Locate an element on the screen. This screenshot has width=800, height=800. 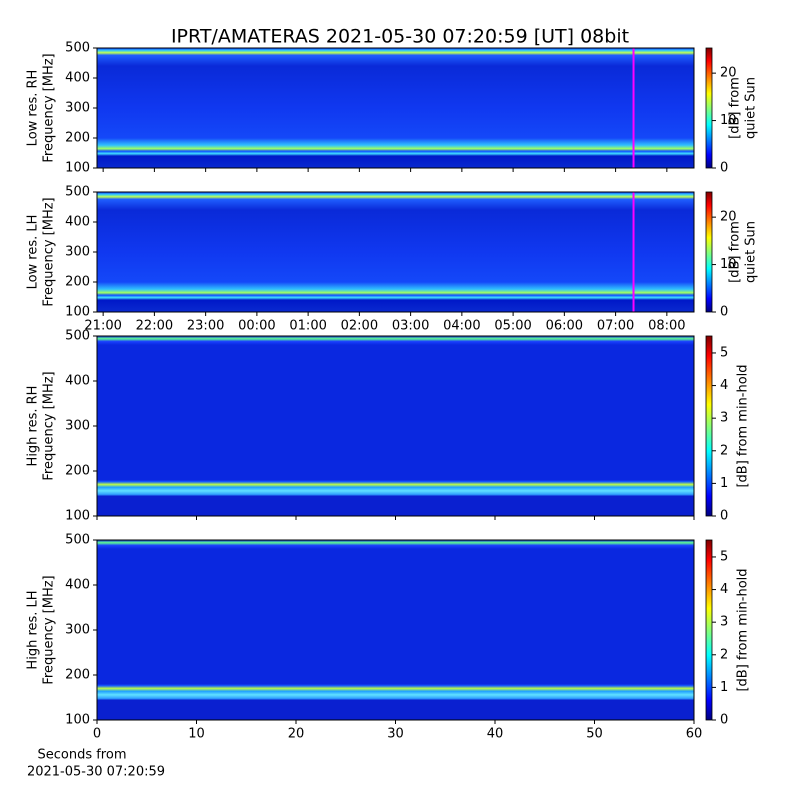
x-tick-label: 04:00 is located at coordinates (461, 326).